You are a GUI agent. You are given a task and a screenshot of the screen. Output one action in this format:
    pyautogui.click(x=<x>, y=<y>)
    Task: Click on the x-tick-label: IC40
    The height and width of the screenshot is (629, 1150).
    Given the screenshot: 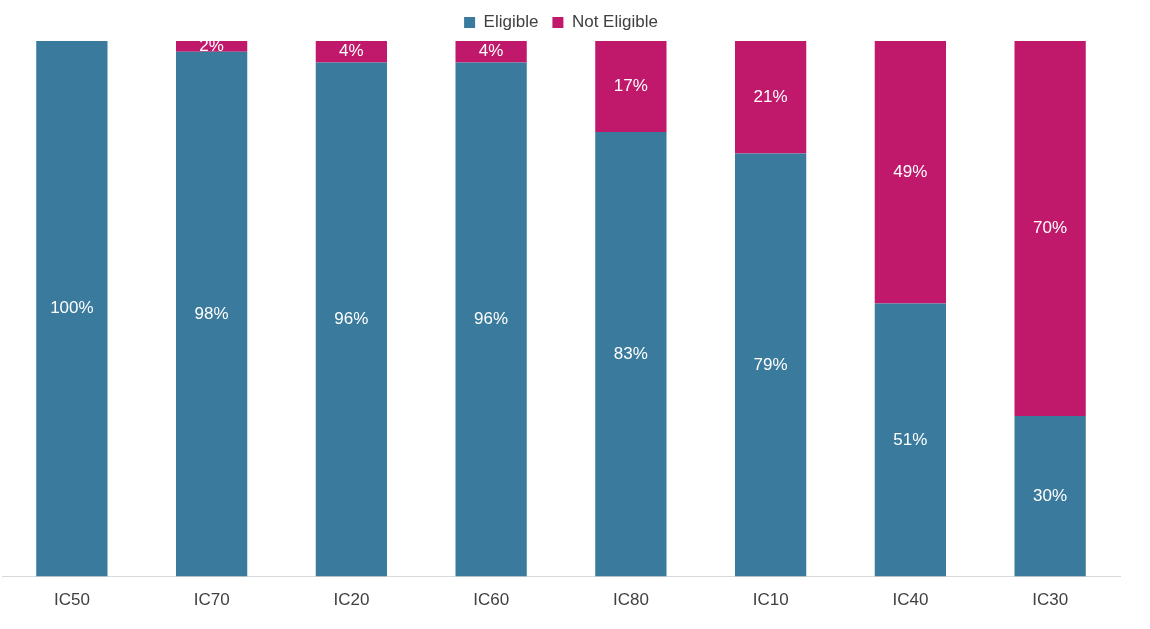 What is the action you would take?
    pyautogui.click(x=910, y=600)
    